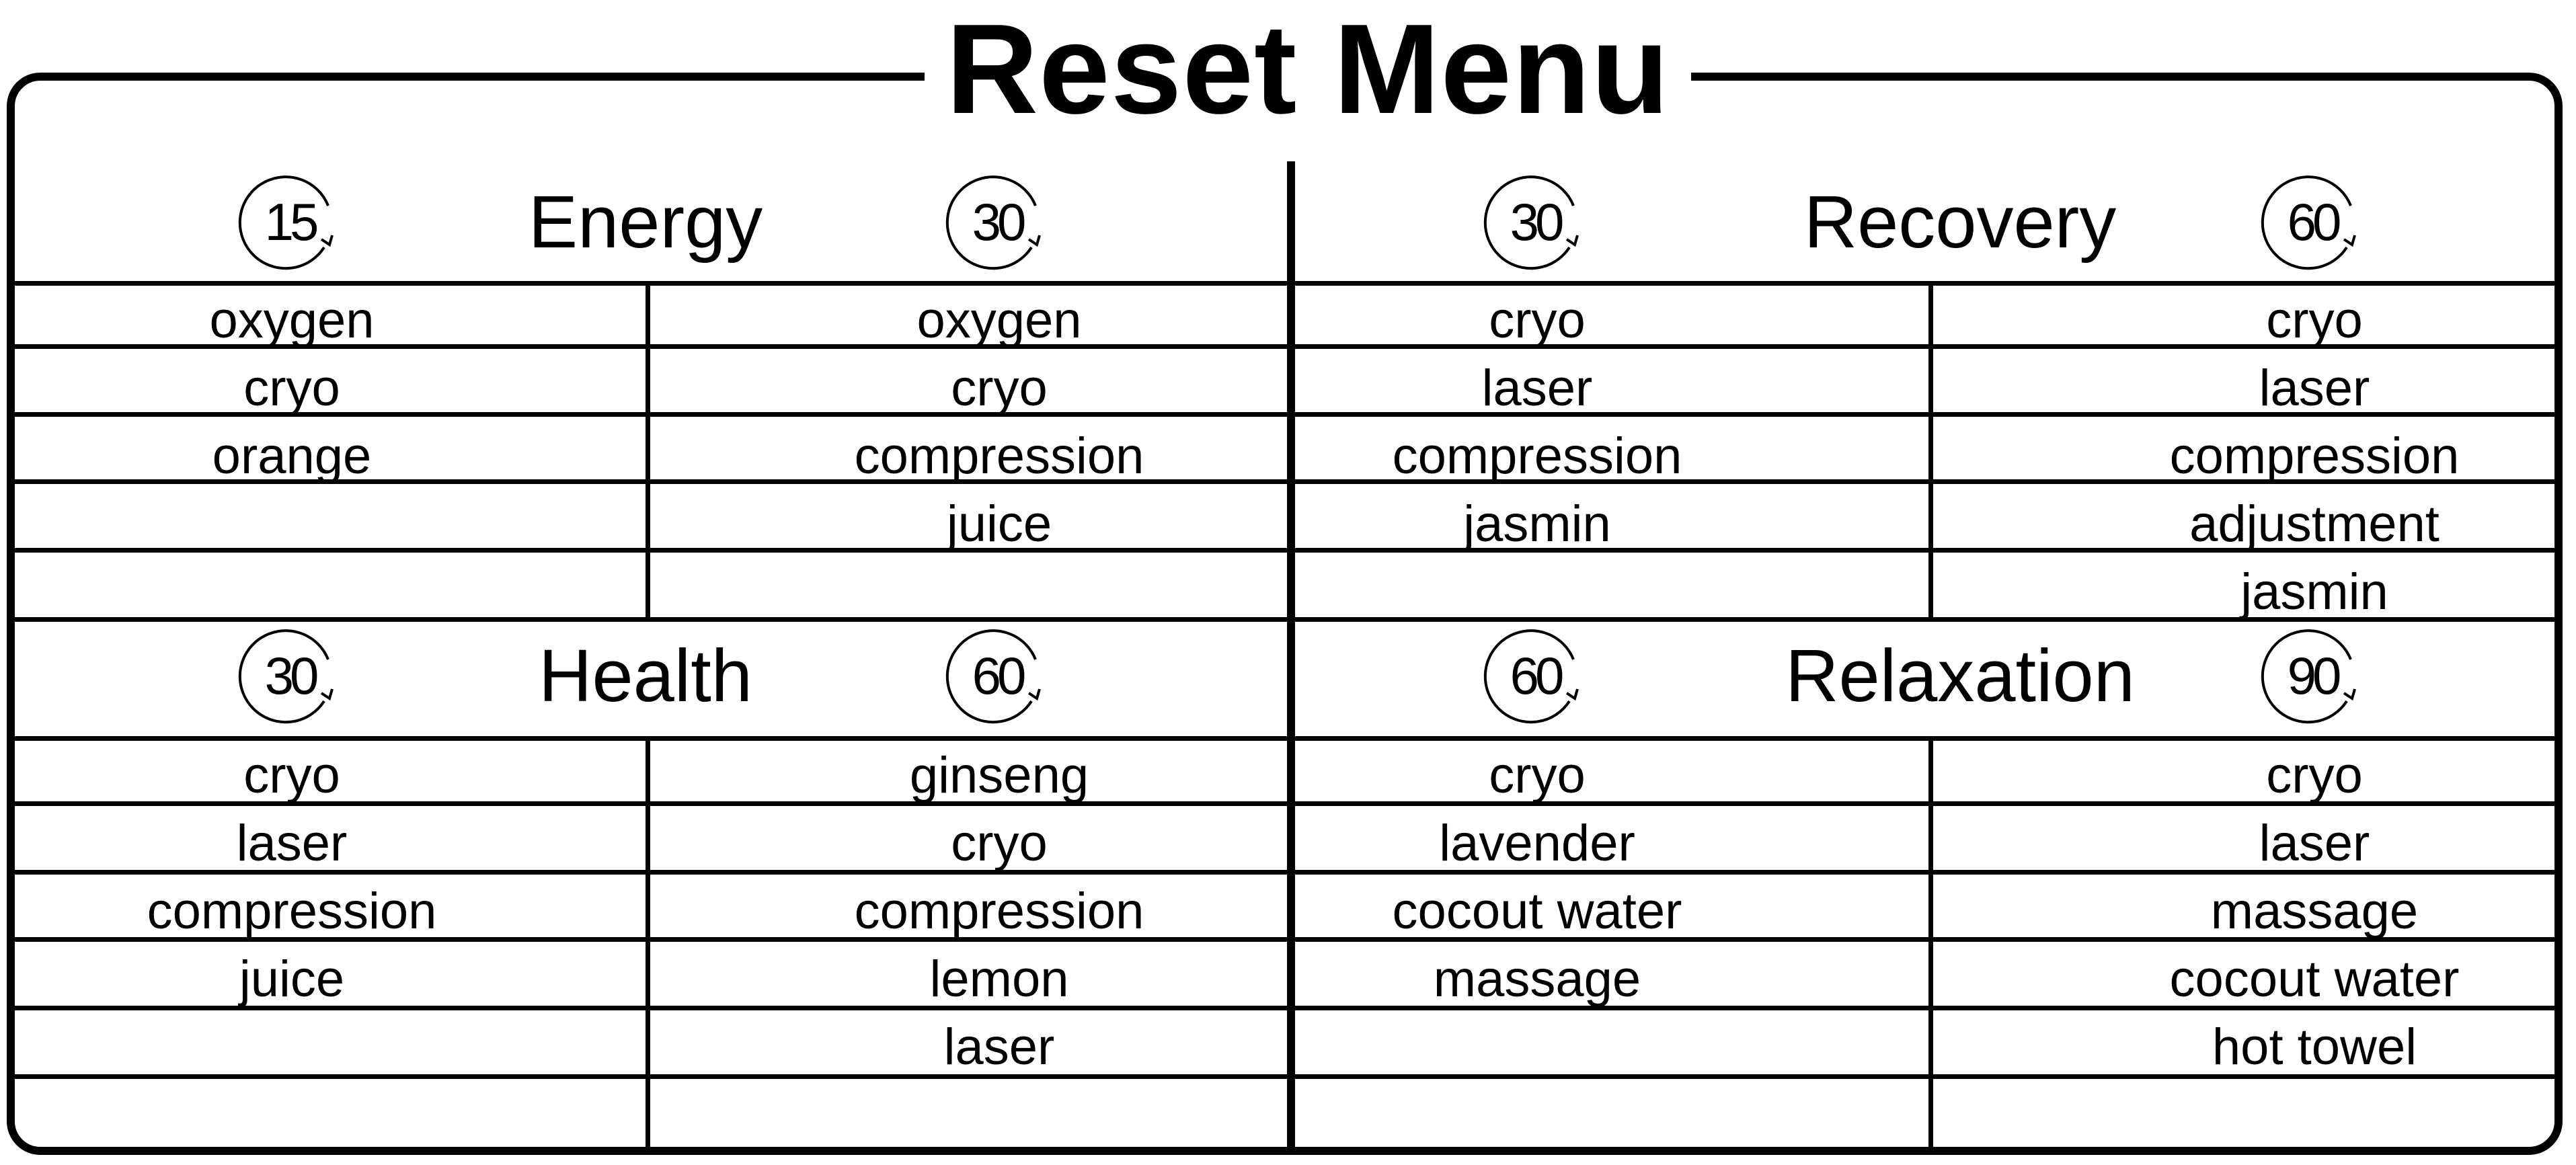 The width and height of the screenshot is (2576, 1165). I want to click on center-divider, so click(1291, 658).